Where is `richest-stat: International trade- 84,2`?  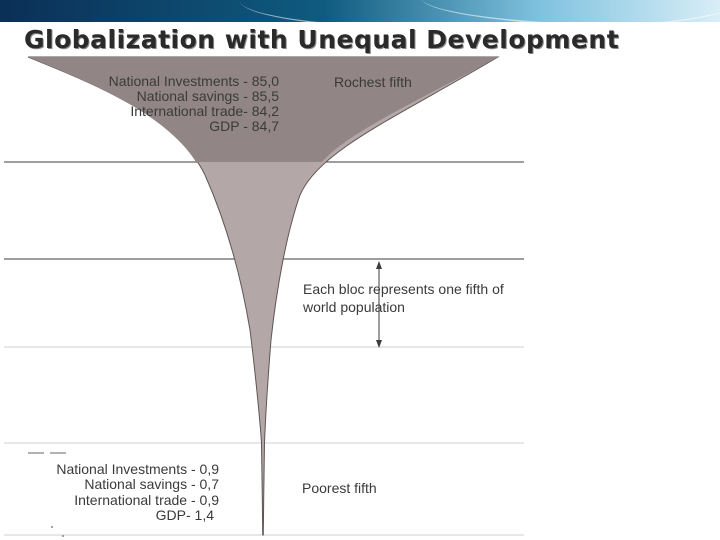 richest-stat: International trade- 84,2 is located at coordinates (204, 111).